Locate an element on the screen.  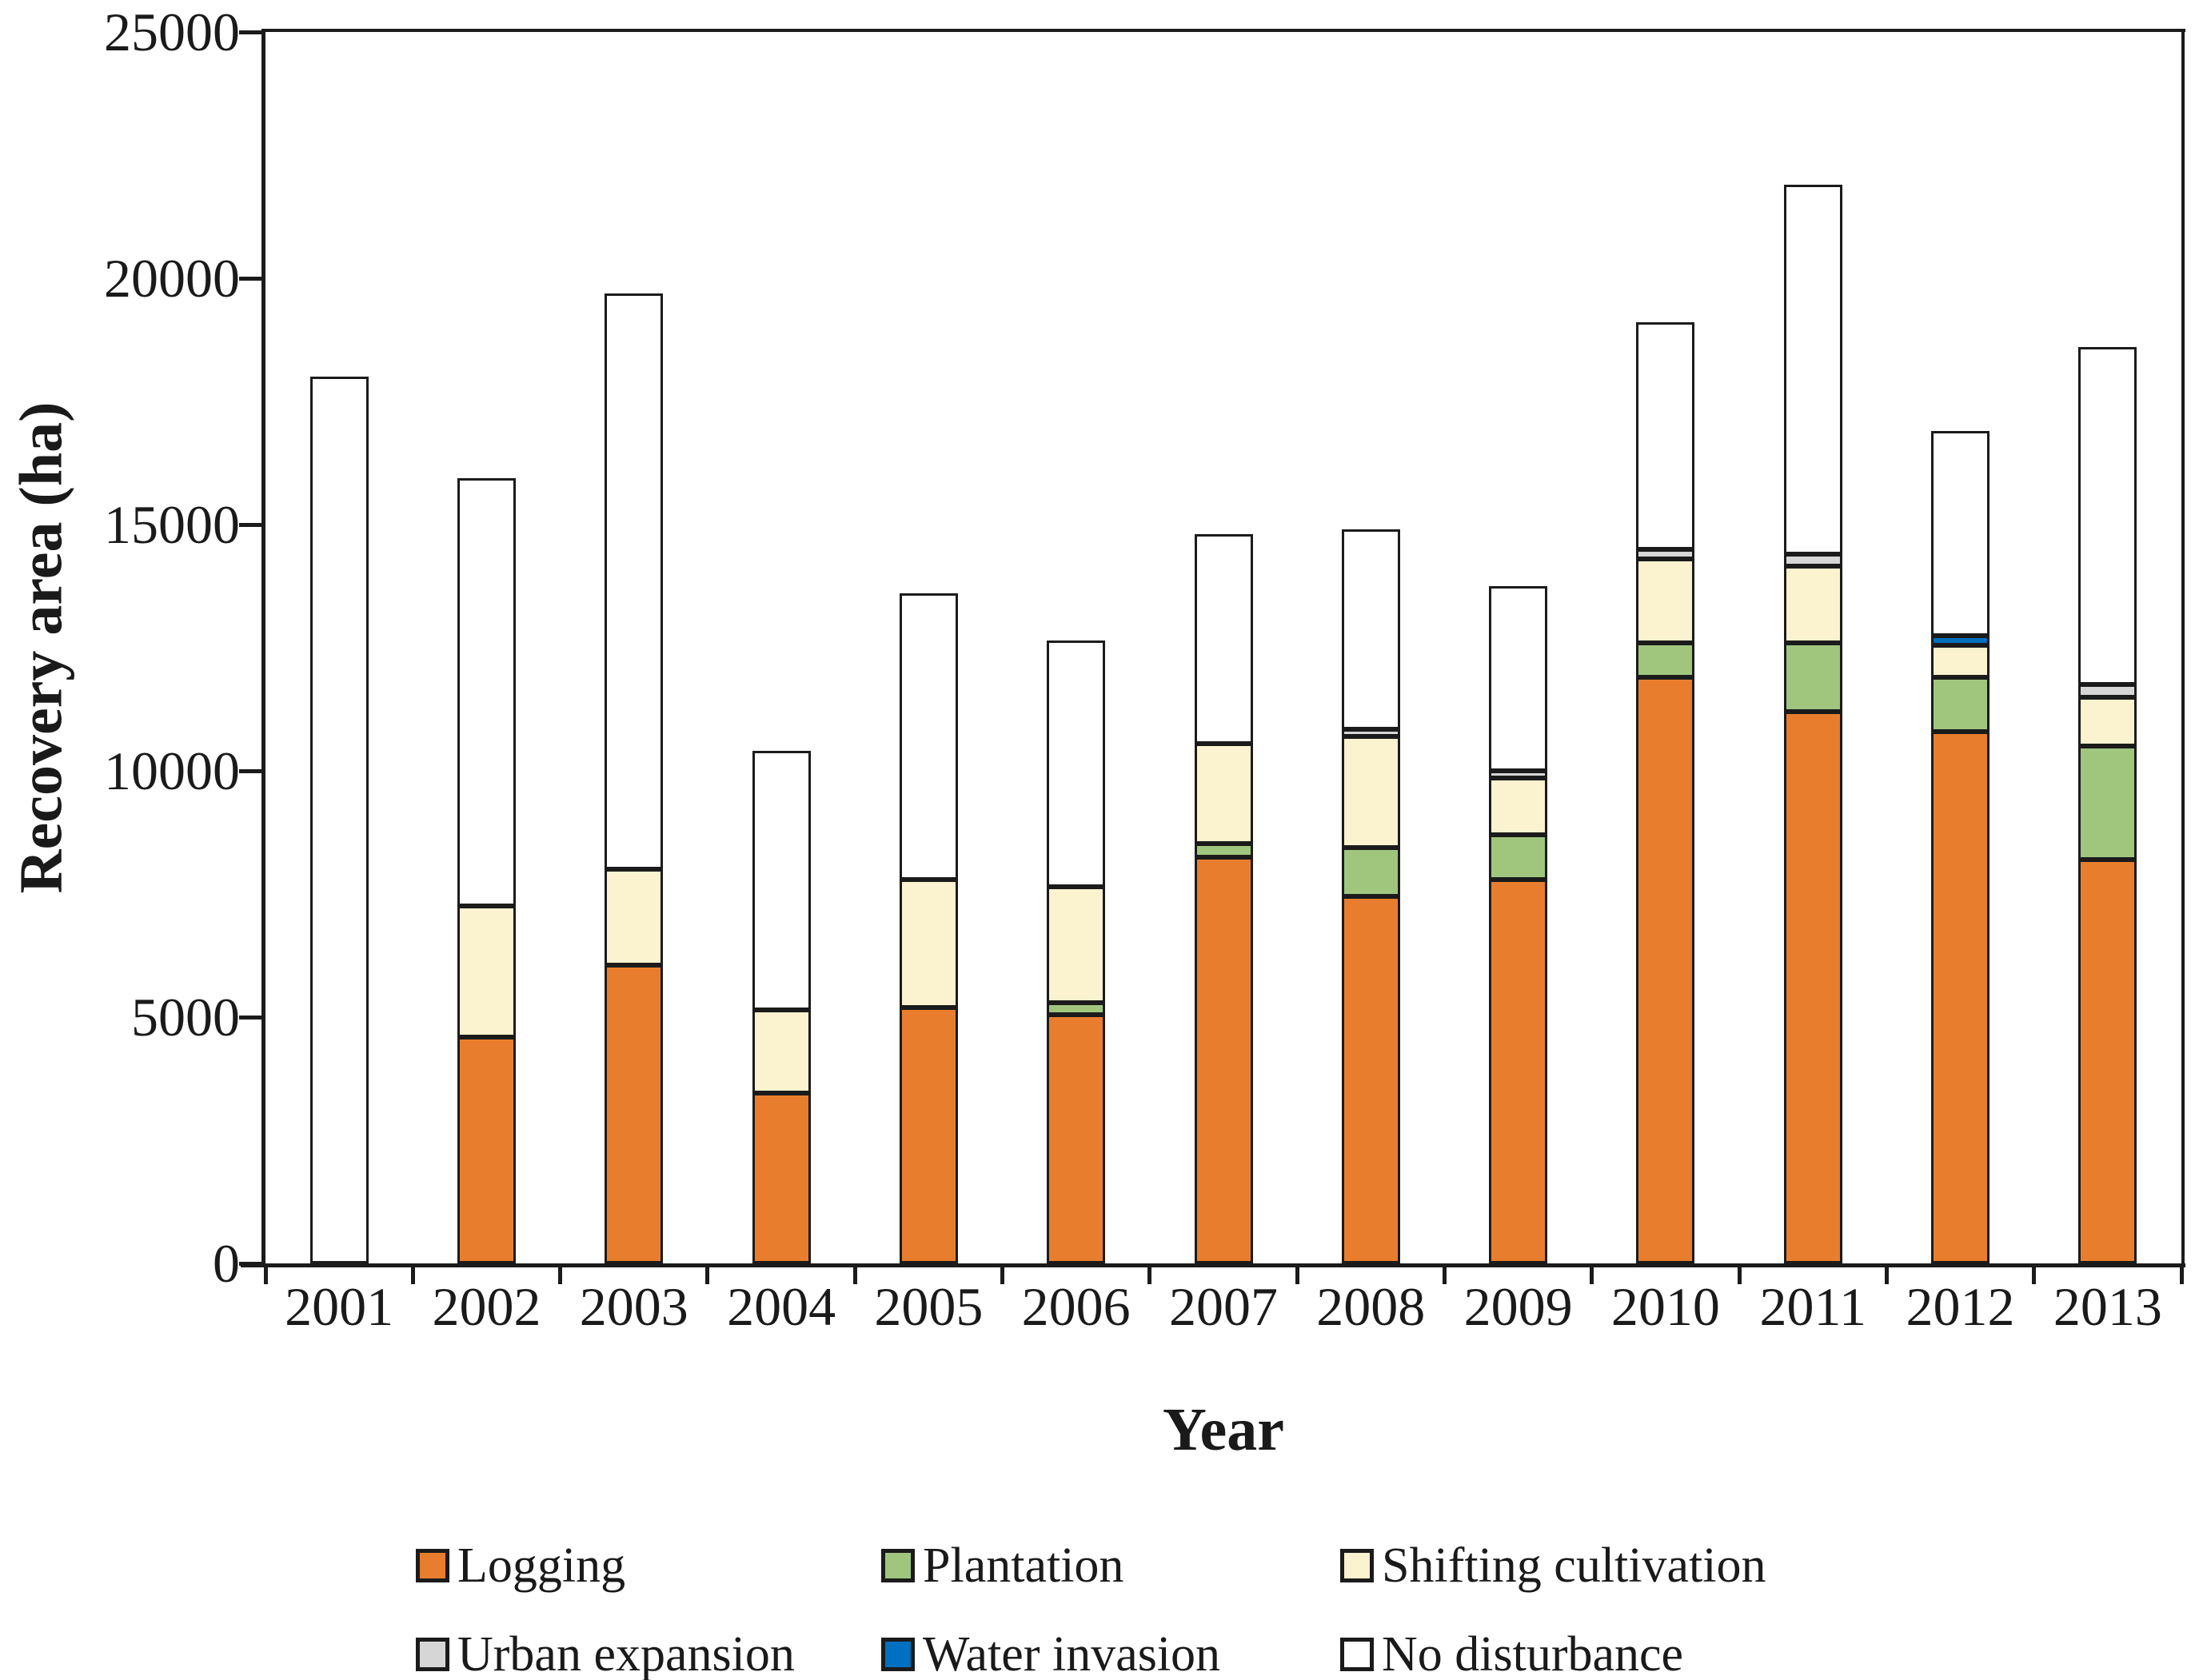
legend-item-plantation: Plantation is located at coordinates (1002, 1566).